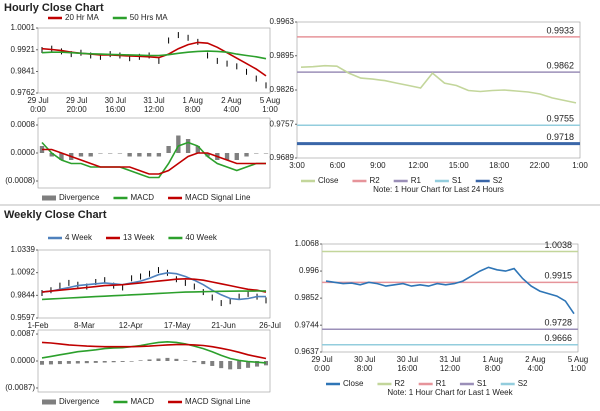 The width and height of the screenshot is (600, 411). What do you see at coordinates (560, 119) in the screenshot?
I see `level-label: 0.9755` at bounding box center [560, 119].